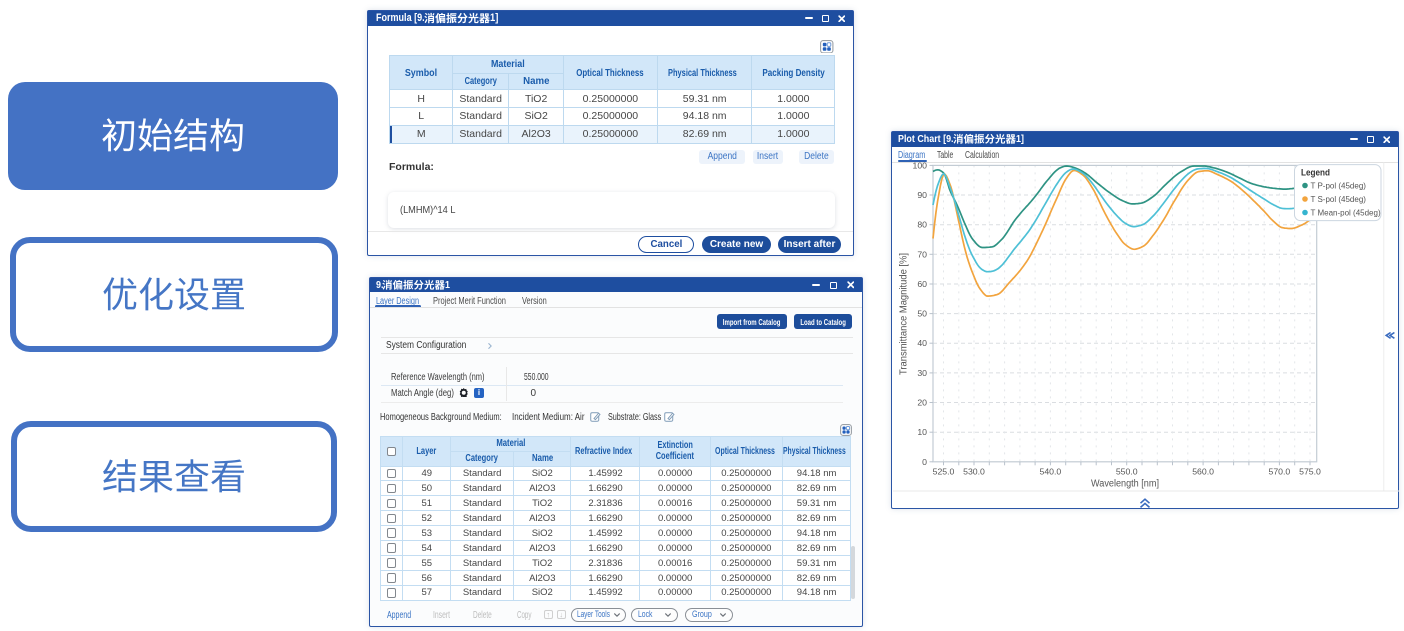 The height and width of the screenshot is (631, 1404). I want to click on svg-text: Wavelength [nm], so click(1125, 483).